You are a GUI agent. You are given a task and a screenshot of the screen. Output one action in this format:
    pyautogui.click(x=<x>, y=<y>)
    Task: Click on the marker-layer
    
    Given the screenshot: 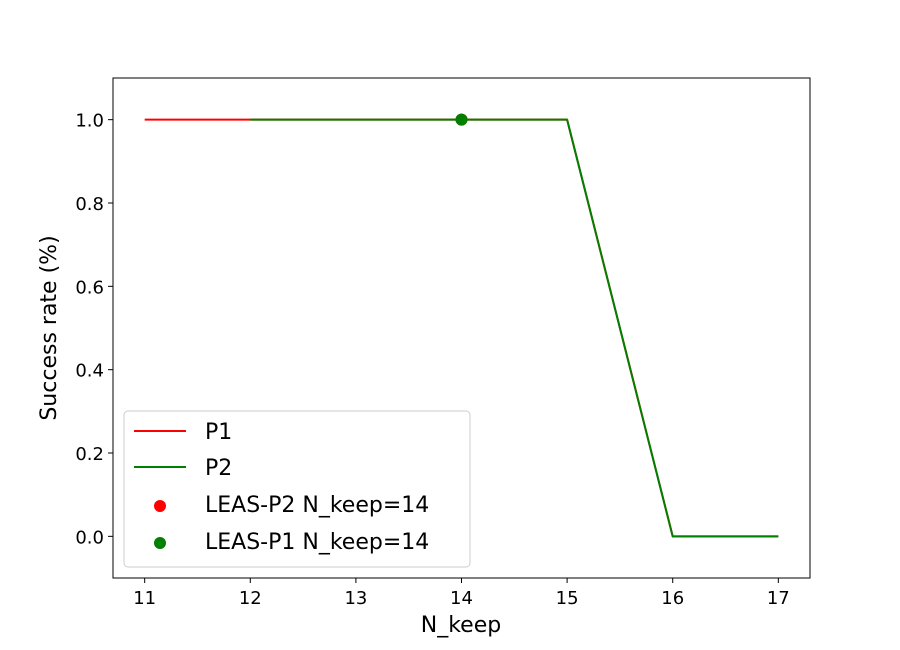 What is the action you would take?
    pyautogui.click(x=461, y=119)
    